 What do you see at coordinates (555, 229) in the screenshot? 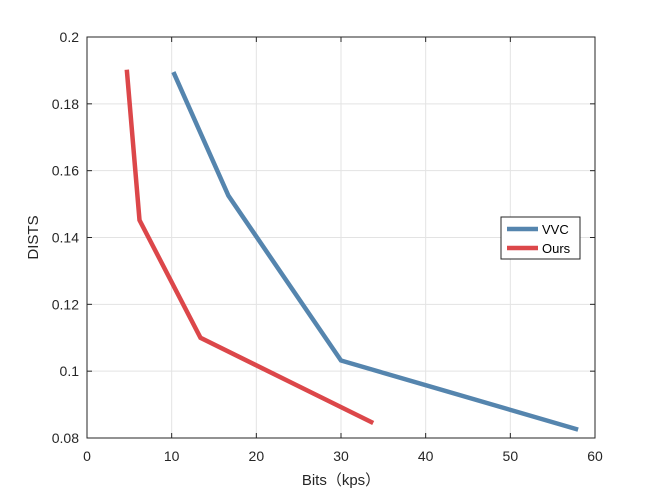
I see `legend-label-vvc: VVC` at bounding box center [555, 229].